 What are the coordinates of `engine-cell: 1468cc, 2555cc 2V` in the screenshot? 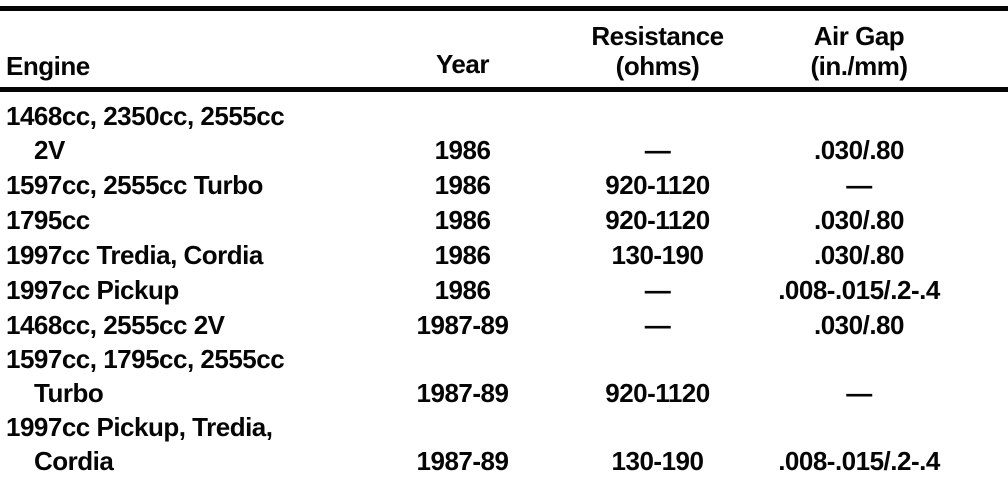 It's located at (115, 325).